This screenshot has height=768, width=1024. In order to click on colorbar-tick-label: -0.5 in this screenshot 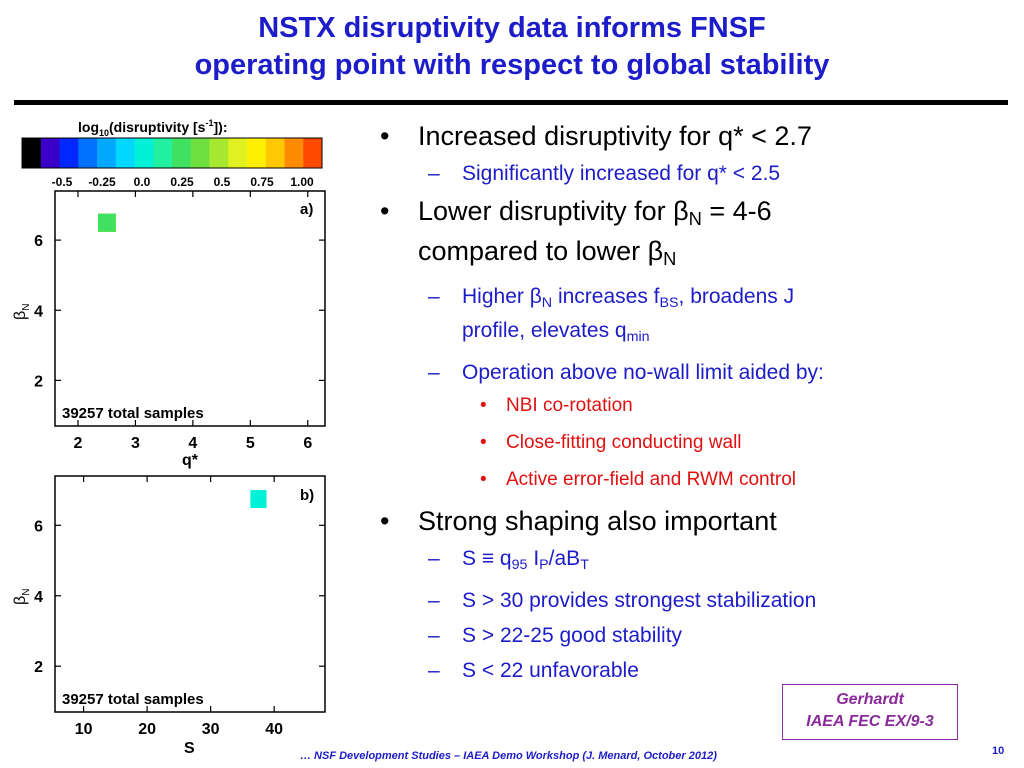, I will do `click(62, 182)`.